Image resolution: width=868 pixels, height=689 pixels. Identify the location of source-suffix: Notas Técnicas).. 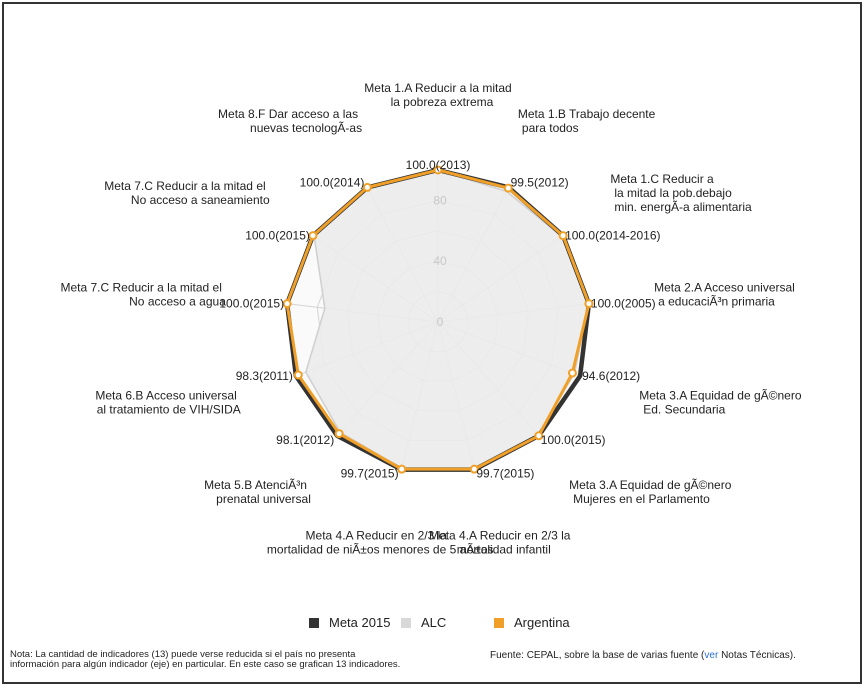
(757, 655).